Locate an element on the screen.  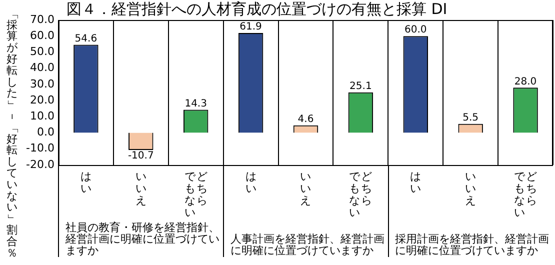
data-label: 25.1 is located at coordinates (361, 86).